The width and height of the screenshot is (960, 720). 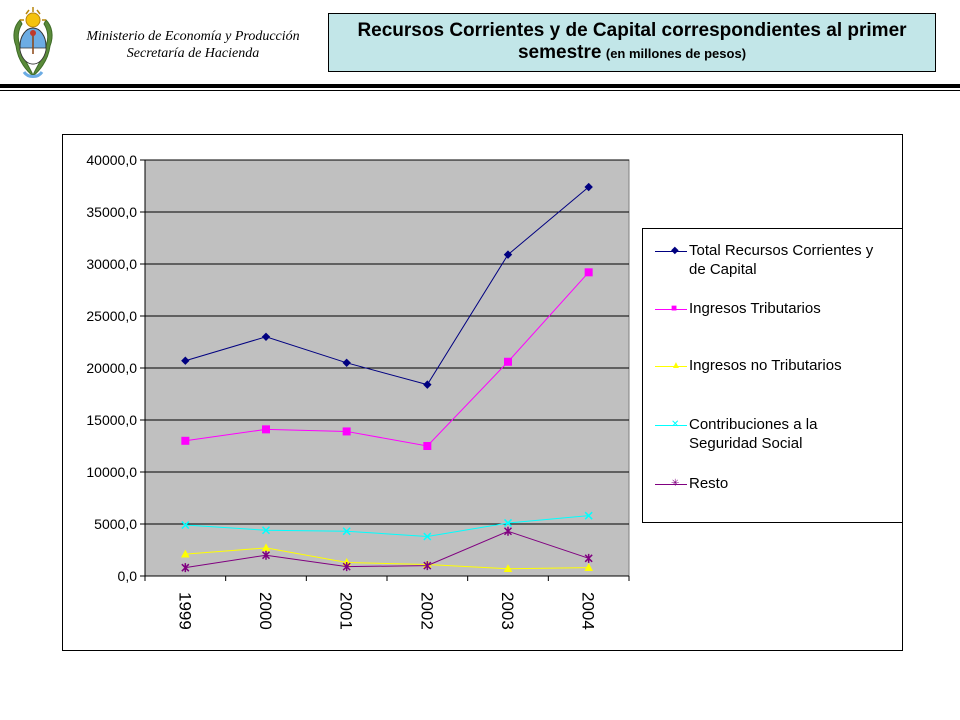 What do you see at coordinates (266, 337) in the screenshot?
I see `data-point-s1-2000` at bounding box center [266, 337].